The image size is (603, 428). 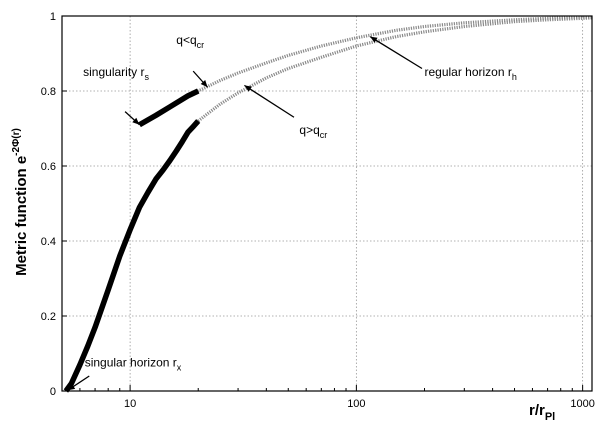 I want to click on y-tick-label: 0.4, so click(x=48, y=242).